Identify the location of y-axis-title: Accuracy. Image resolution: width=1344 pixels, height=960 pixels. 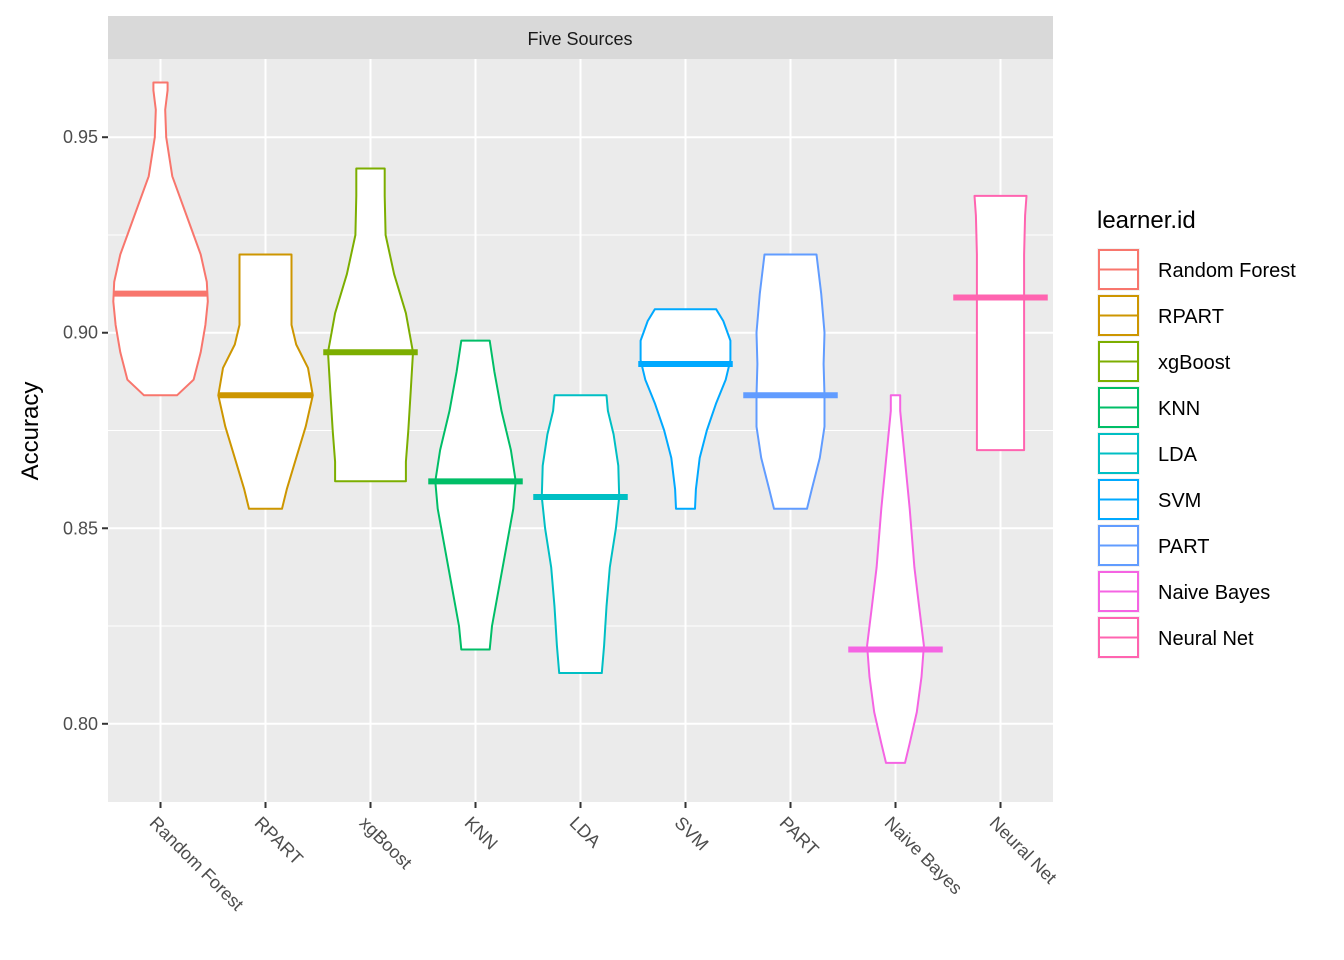
(30, 431).